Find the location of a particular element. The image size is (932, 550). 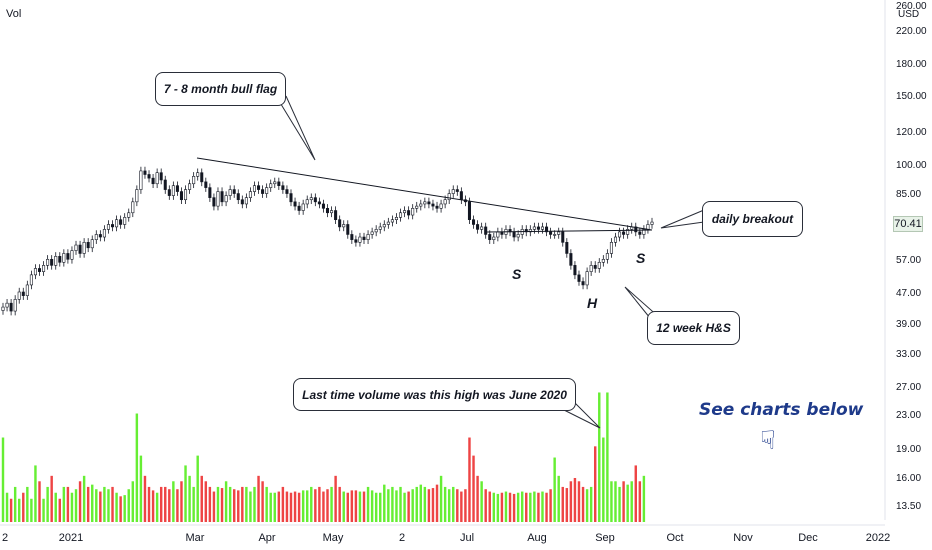

time-axis-label: 2022 is located at coordinates (878, 538).